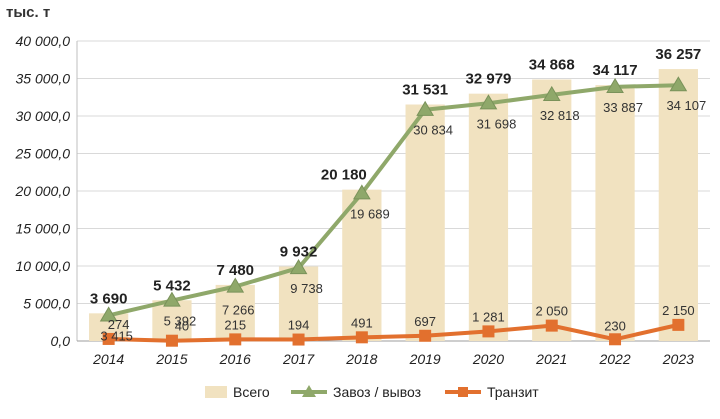 The image size is (720, 419). I want to click on x-tick-label: 2022, so click(614, 359).